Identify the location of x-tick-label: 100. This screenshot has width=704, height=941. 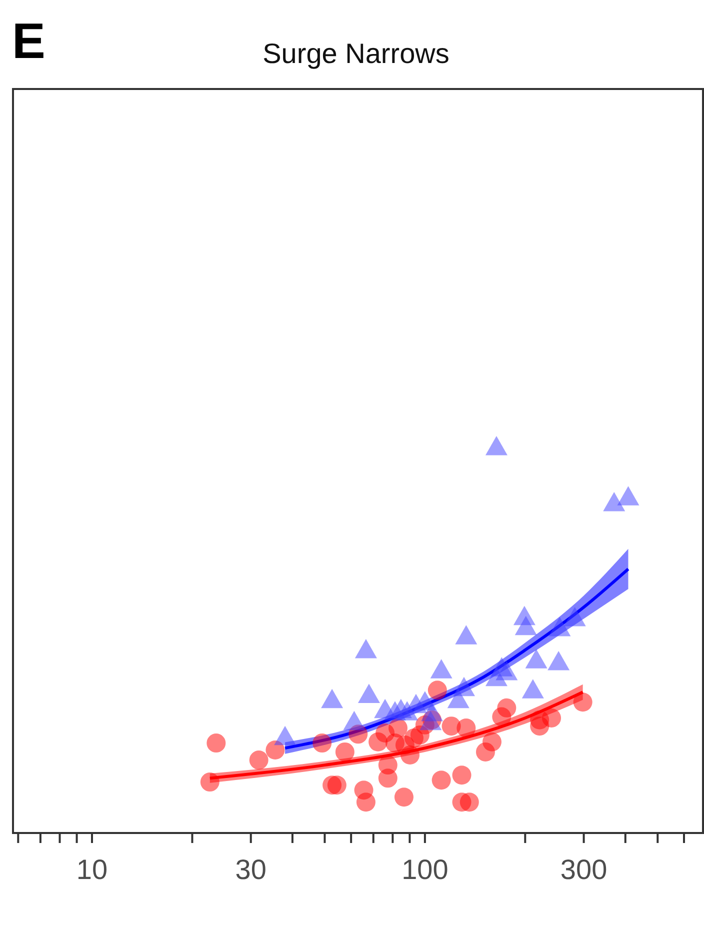
(425, 869).